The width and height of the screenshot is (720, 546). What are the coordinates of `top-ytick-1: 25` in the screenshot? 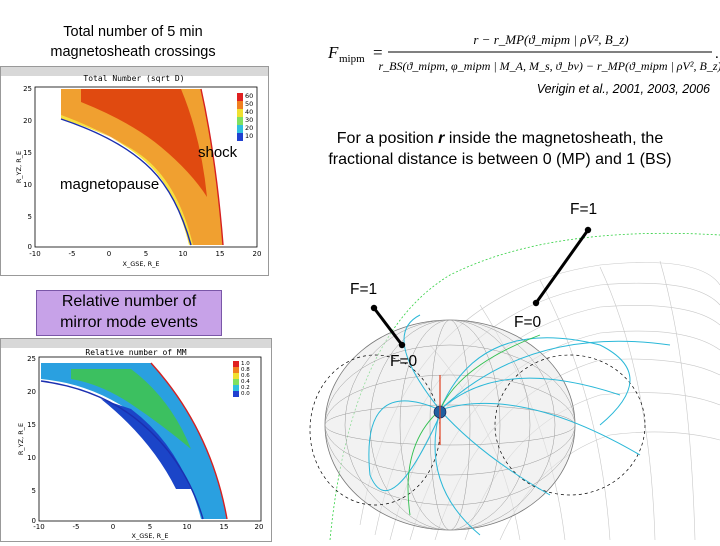 It's located at (27, 89).